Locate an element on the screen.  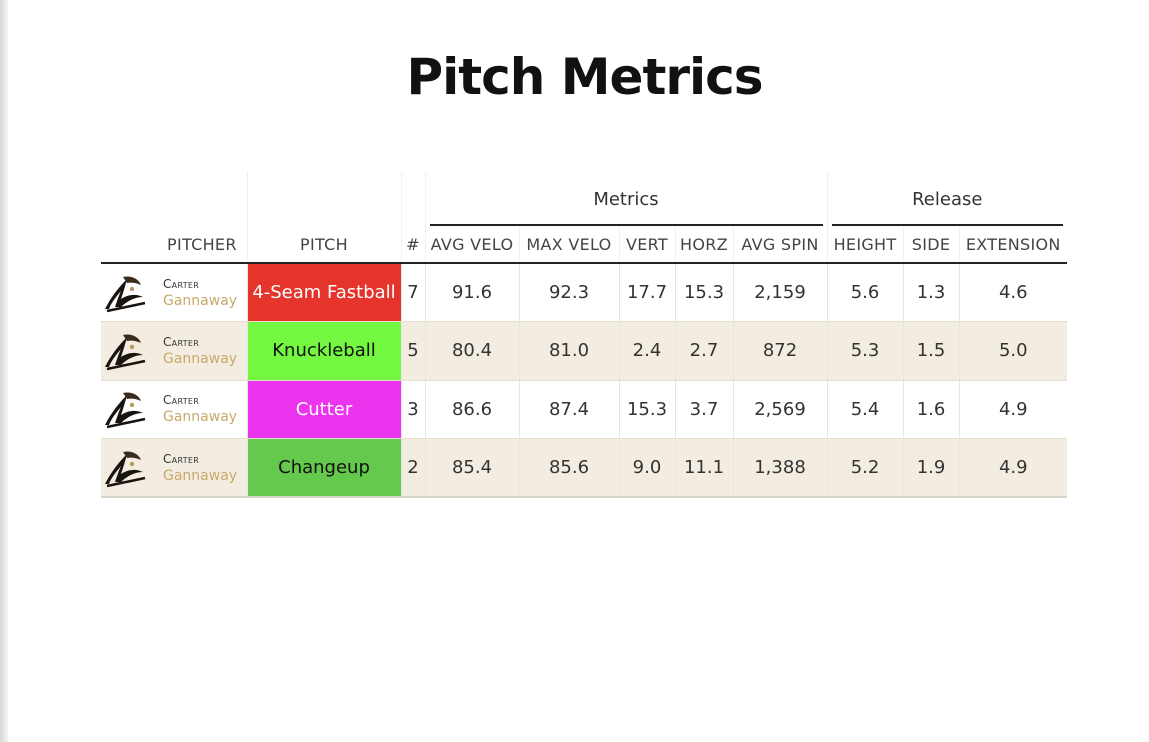
max-velo-cell: 85.6 is located at coordinates (568, 468).